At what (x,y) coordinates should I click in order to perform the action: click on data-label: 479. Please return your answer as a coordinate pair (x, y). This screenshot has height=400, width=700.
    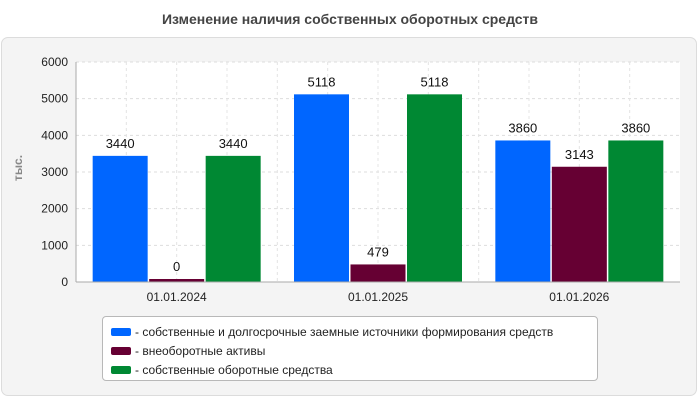
    Looking at the image, I should click on (378, 251).